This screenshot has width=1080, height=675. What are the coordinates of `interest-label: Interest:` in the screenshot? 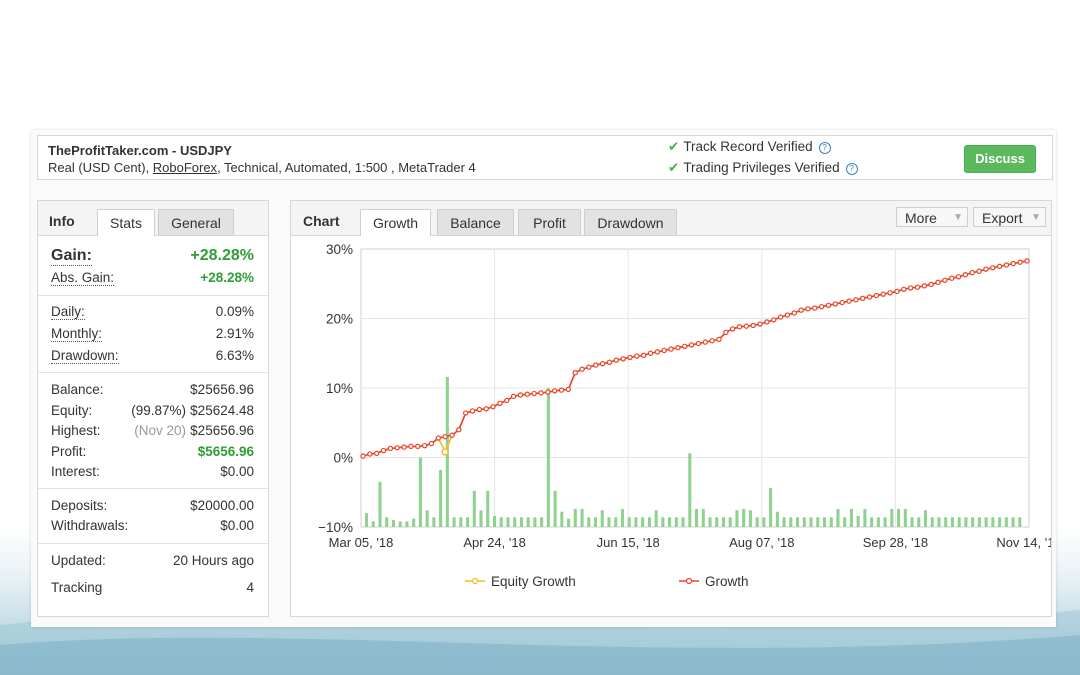 It's located at (75, 471).